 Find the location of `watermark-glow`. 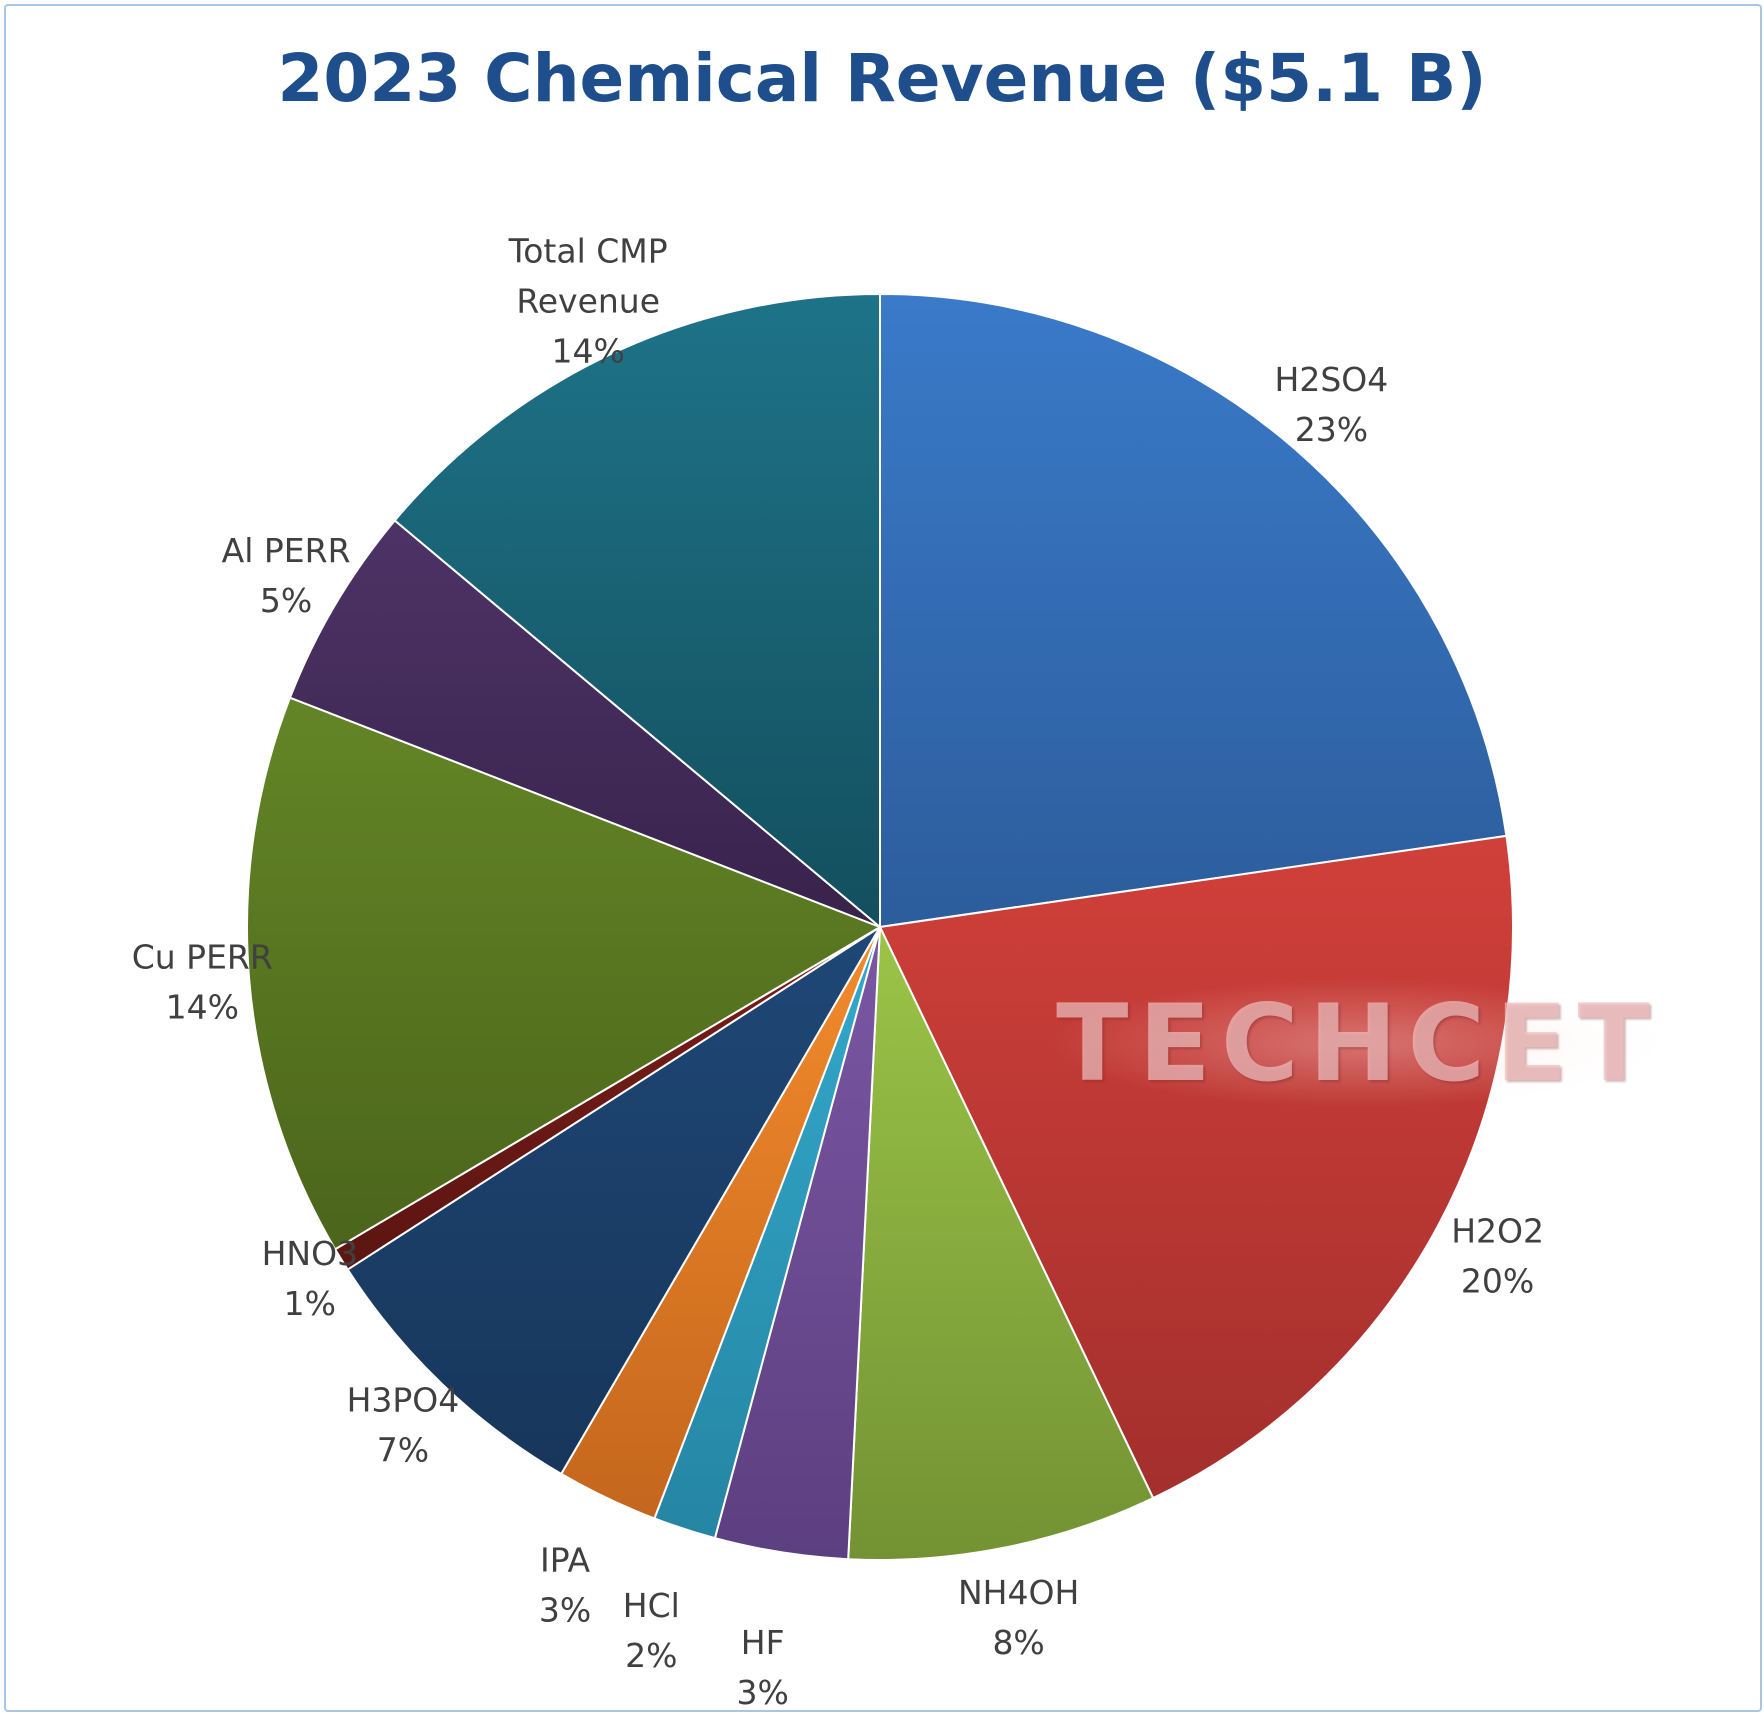

watermark-glow is located at coordinates (1358, 1043).